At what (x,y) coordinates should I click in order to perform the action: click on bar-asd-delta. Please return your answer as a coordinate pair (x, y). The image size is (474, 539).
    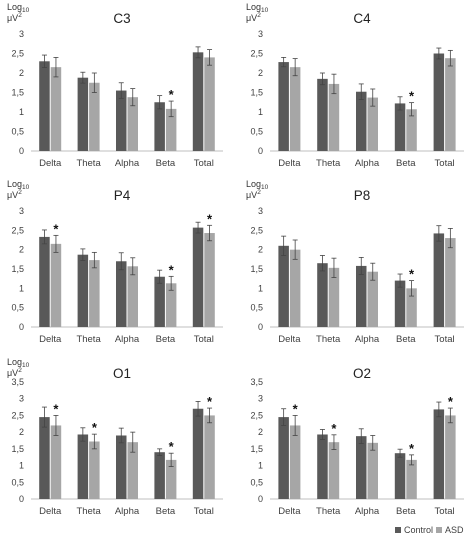
    Looking at the image, I should click on (56, 109).